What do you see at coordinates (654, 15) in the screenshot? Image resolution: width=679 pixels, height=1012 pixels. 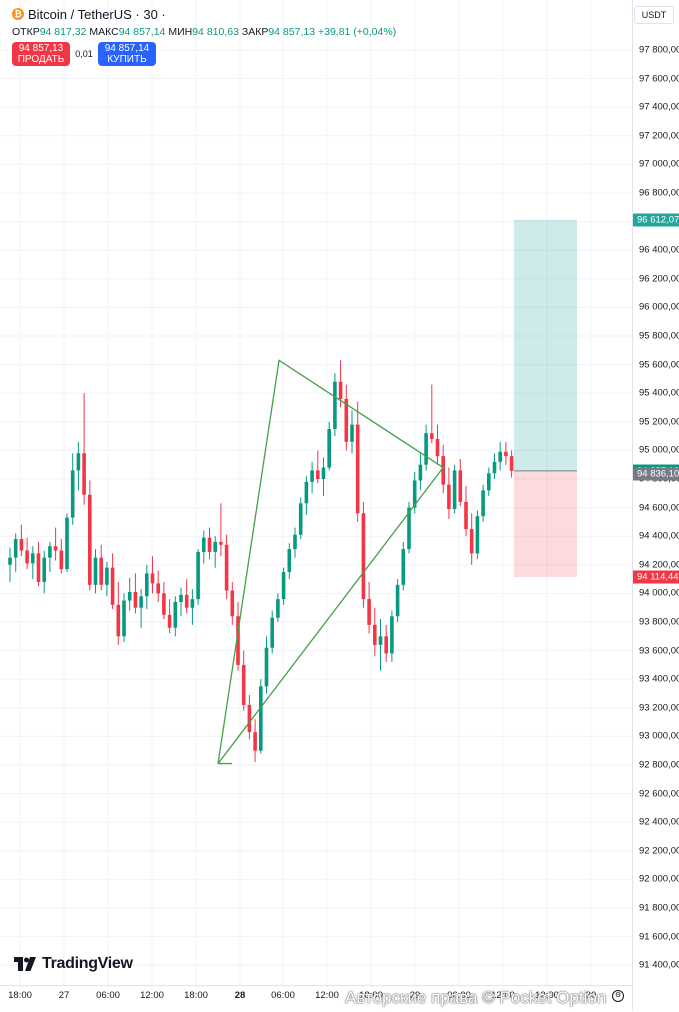 I see `currency-selector: USDT` at bounding box center [654, 15].